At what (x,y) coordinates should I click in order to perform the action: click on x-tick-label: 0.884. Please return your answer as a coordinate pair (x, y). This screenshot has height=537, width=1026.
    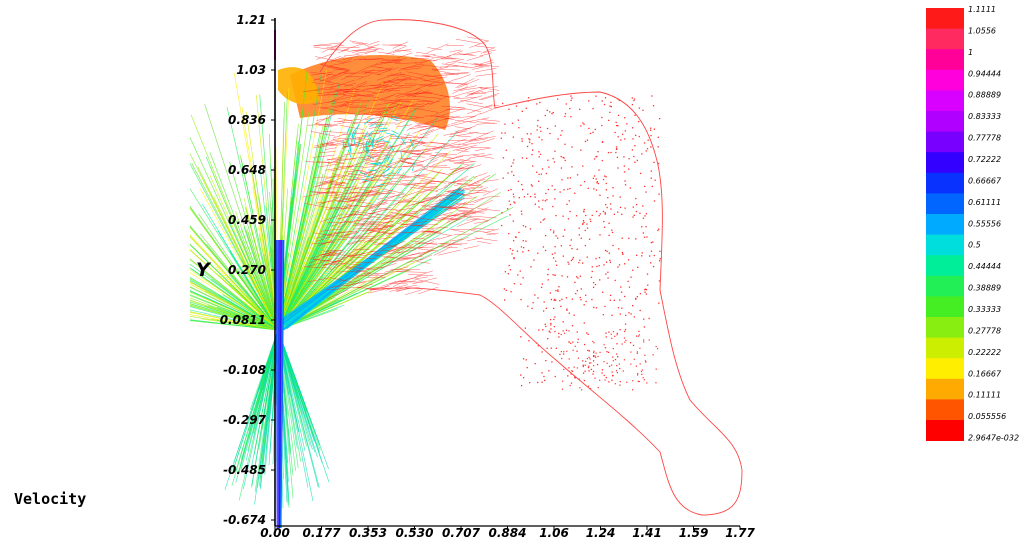
    Looking at the image, I should click on (508, 531).